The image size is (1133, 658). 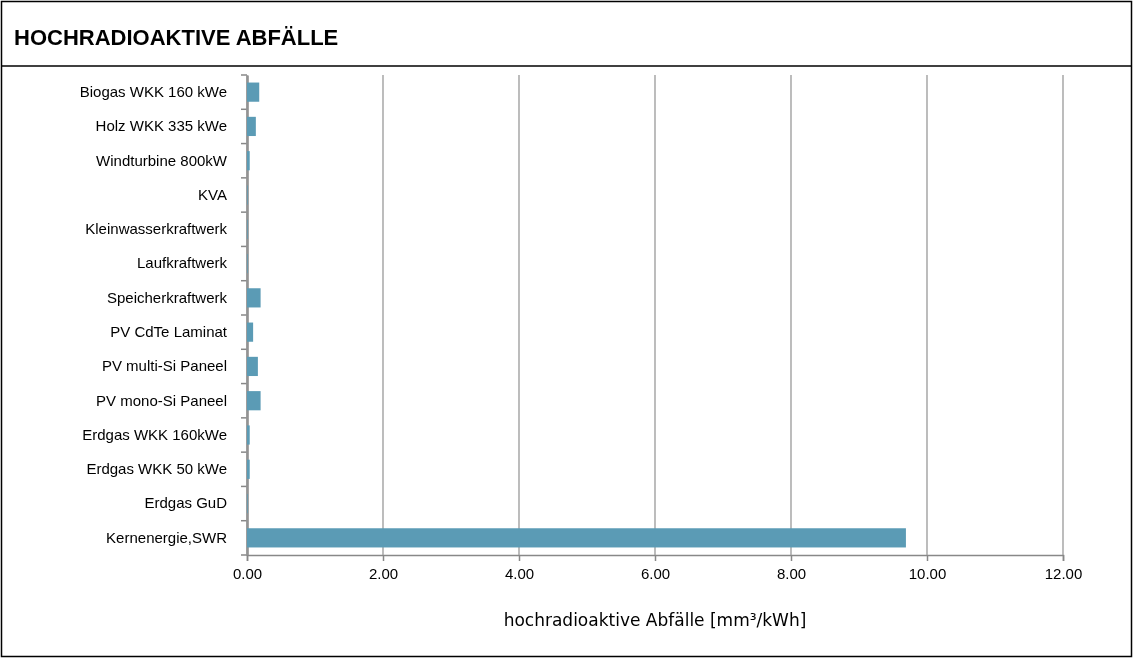 What do you see at coordinates (176, 37) in the screenshot?
I see `chart-title: HOCHRADIOAKTIVE ABFÄLLE` at bounding box center [176, 37].